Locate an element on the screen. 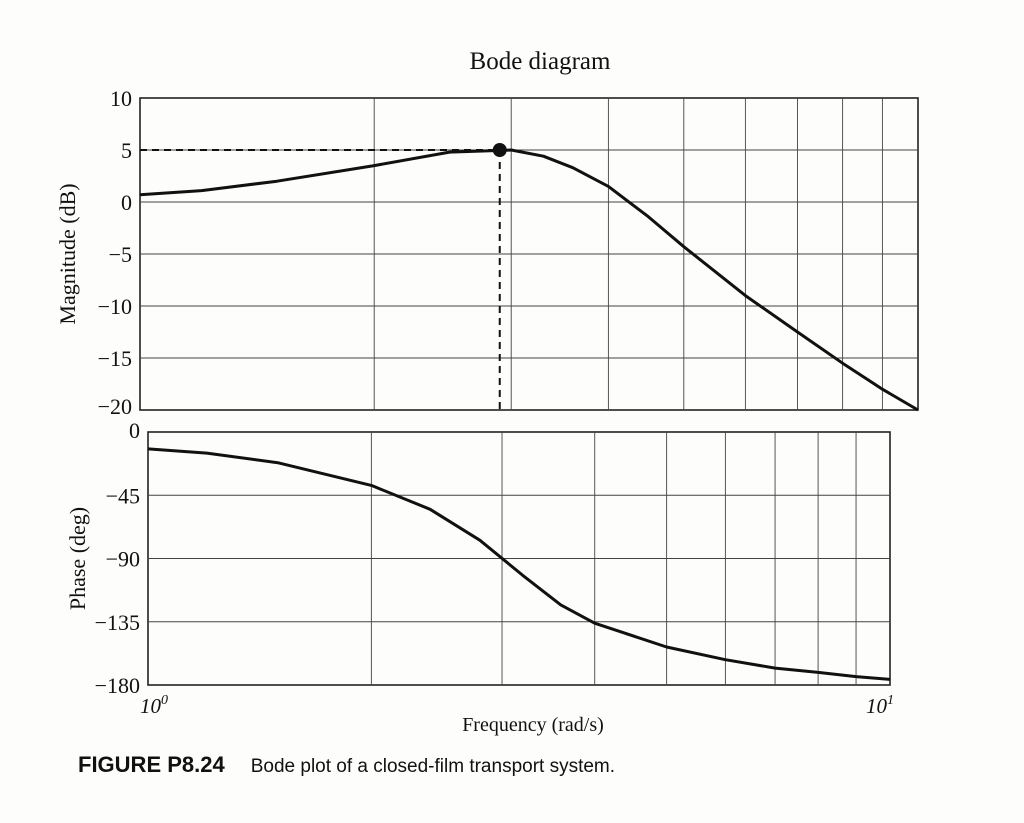 The image size is (1024, 823). x-tick-label: 10¹ is located at coordinates (880, 705).